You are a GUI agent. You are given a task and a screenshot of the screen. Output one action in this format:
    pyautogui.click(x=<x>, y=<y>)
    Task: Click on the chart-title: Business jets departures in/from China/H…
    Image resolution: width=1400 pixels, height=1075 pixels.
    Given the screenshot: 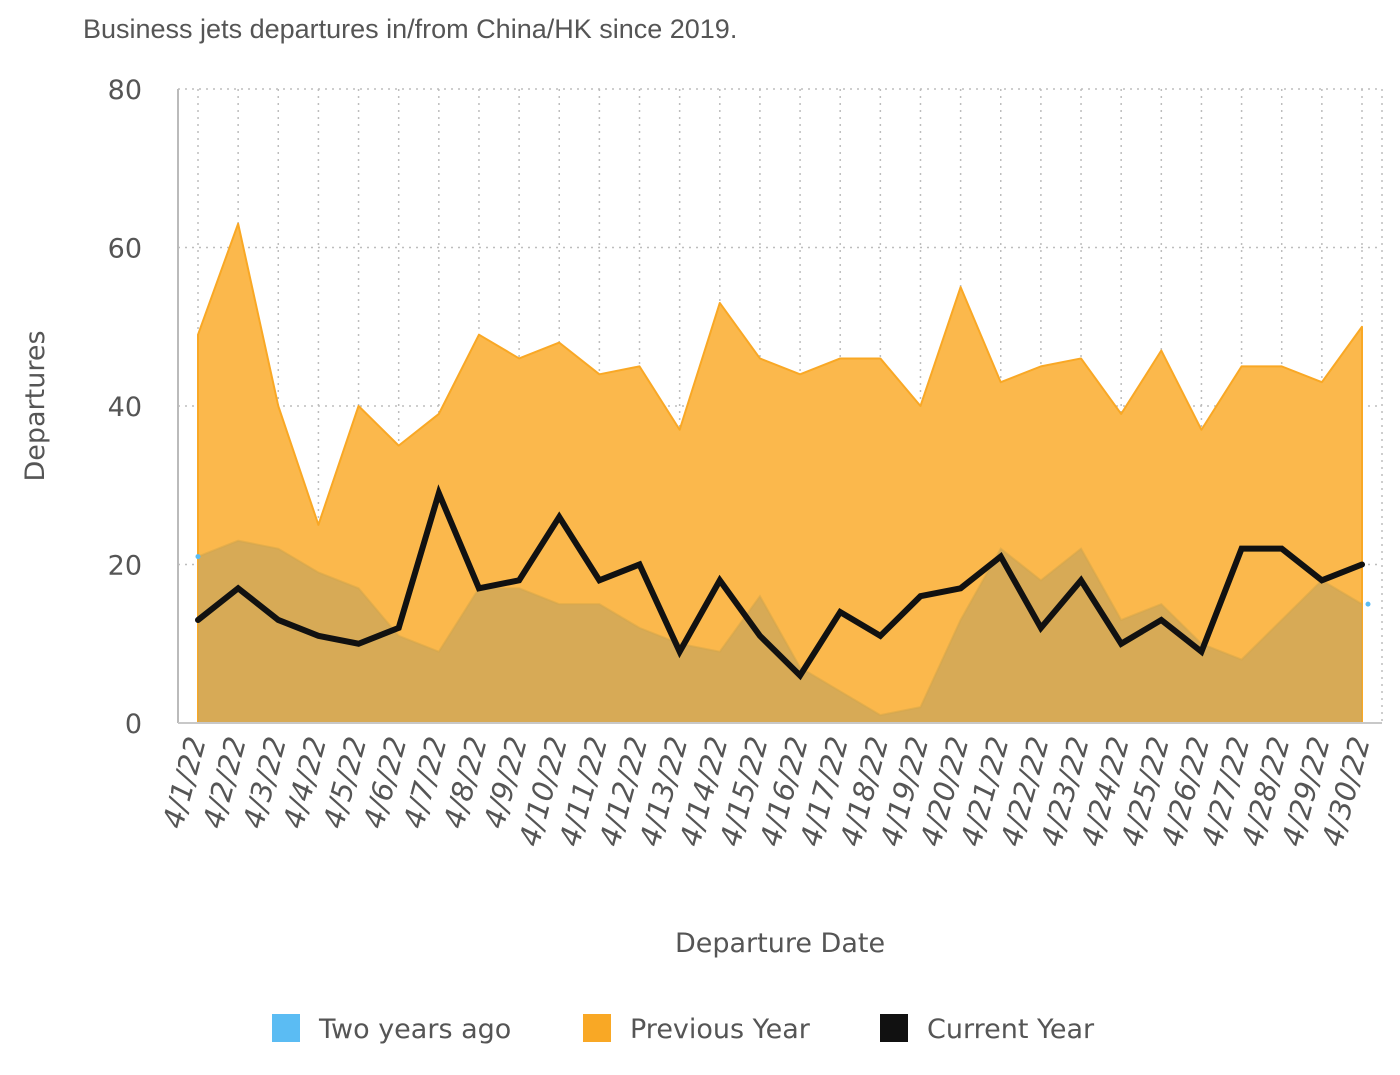 What is the action you would take?
    pyautogui.click(x=410, y=29)
    